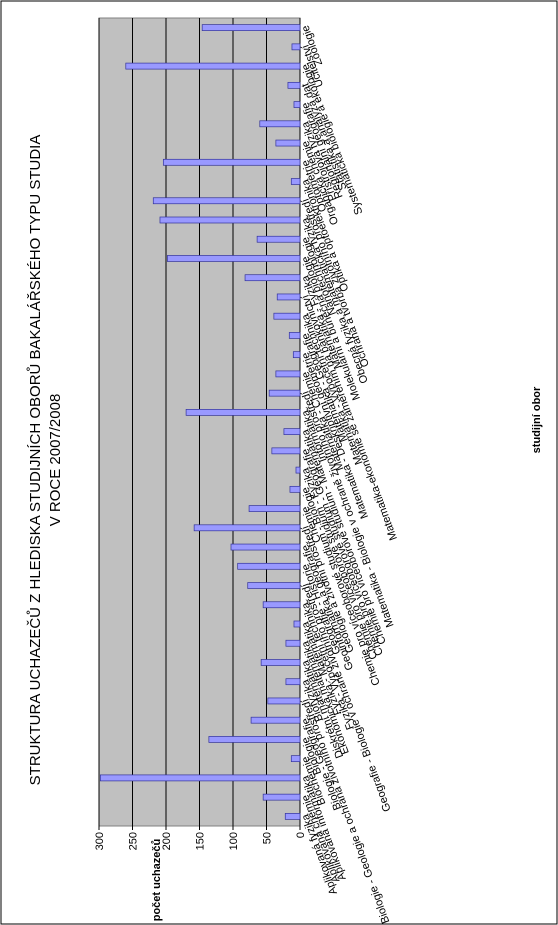 The height and width of the screenshot is (925, 558). Describe the element at coordinates (167, 841) in the screenshot. I see `y-tick-label: 200` at that location.